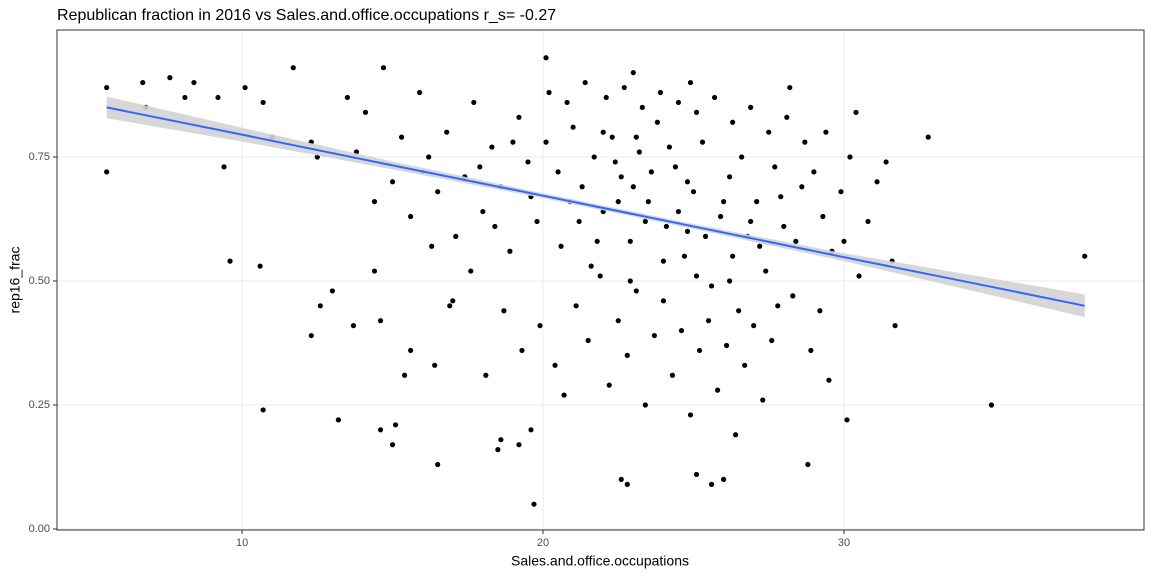 The width and height of the screenshot is (1152, 576). Describe the element at coordinates (844, 543) in the screenshot. I see `x-tick-label: 30` at that location.